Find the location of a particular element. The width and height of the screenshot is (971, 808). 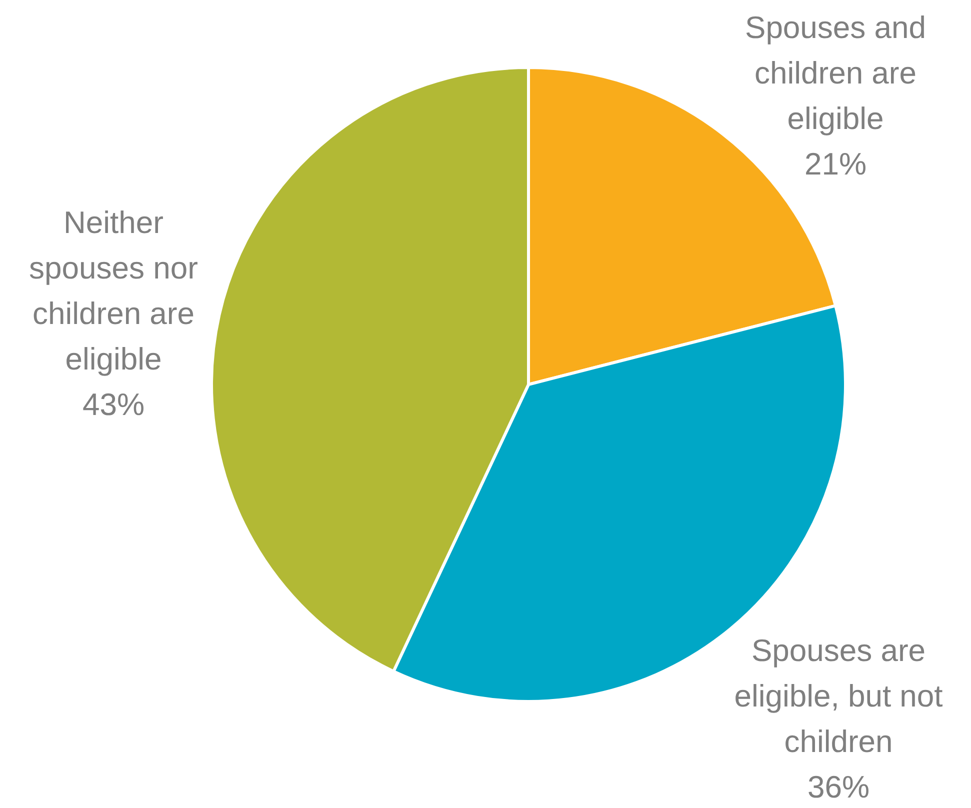

data-label: 21% is located at coordinates (835, 164).